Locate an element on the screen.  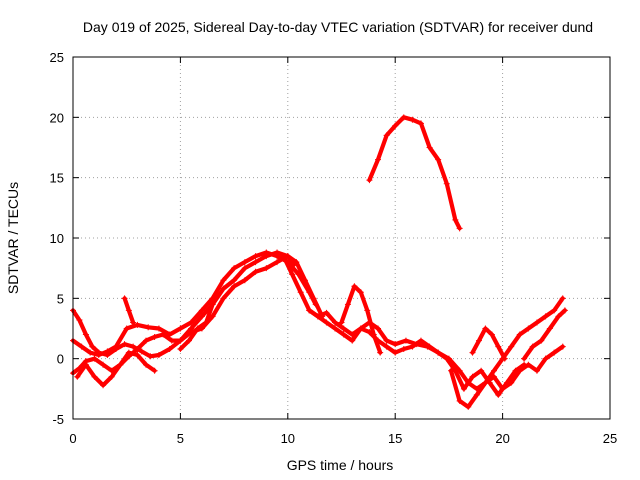
x-tick-label: 25 is located at coordinates (610, 438).